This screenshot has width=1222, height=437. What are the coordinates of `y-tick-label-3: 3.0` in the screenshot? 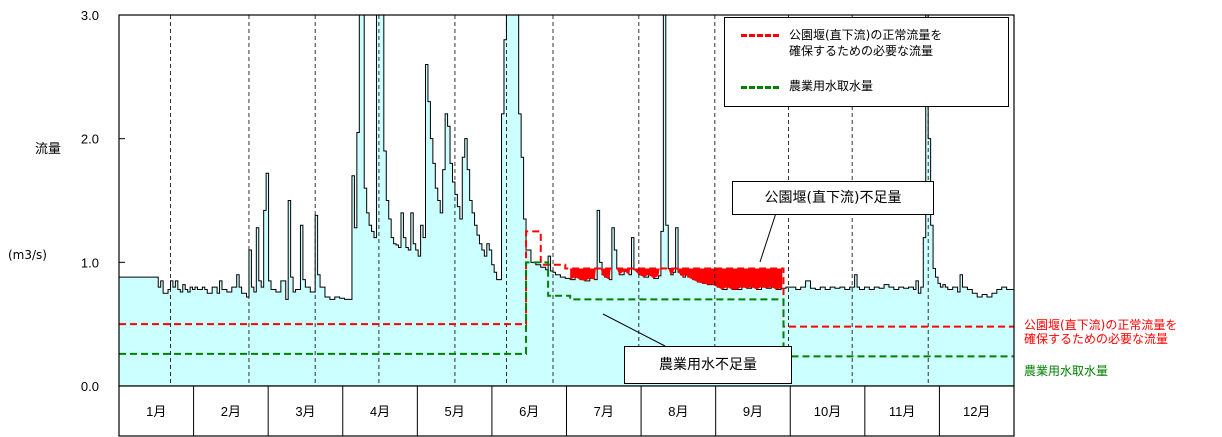 It's located at (90, 15).